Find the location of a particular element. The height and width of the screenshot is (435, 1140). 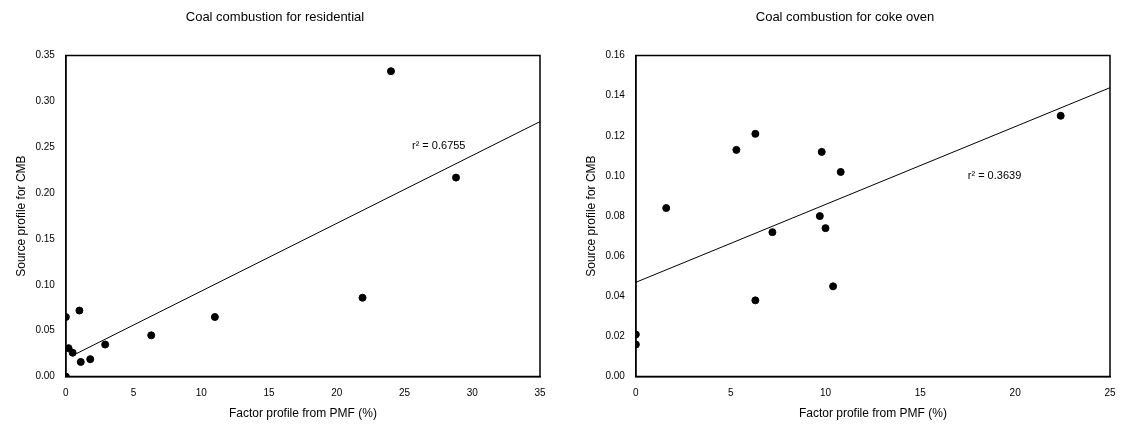

chart-title: Coal combustion for residential is located at coordinates (275, 17).